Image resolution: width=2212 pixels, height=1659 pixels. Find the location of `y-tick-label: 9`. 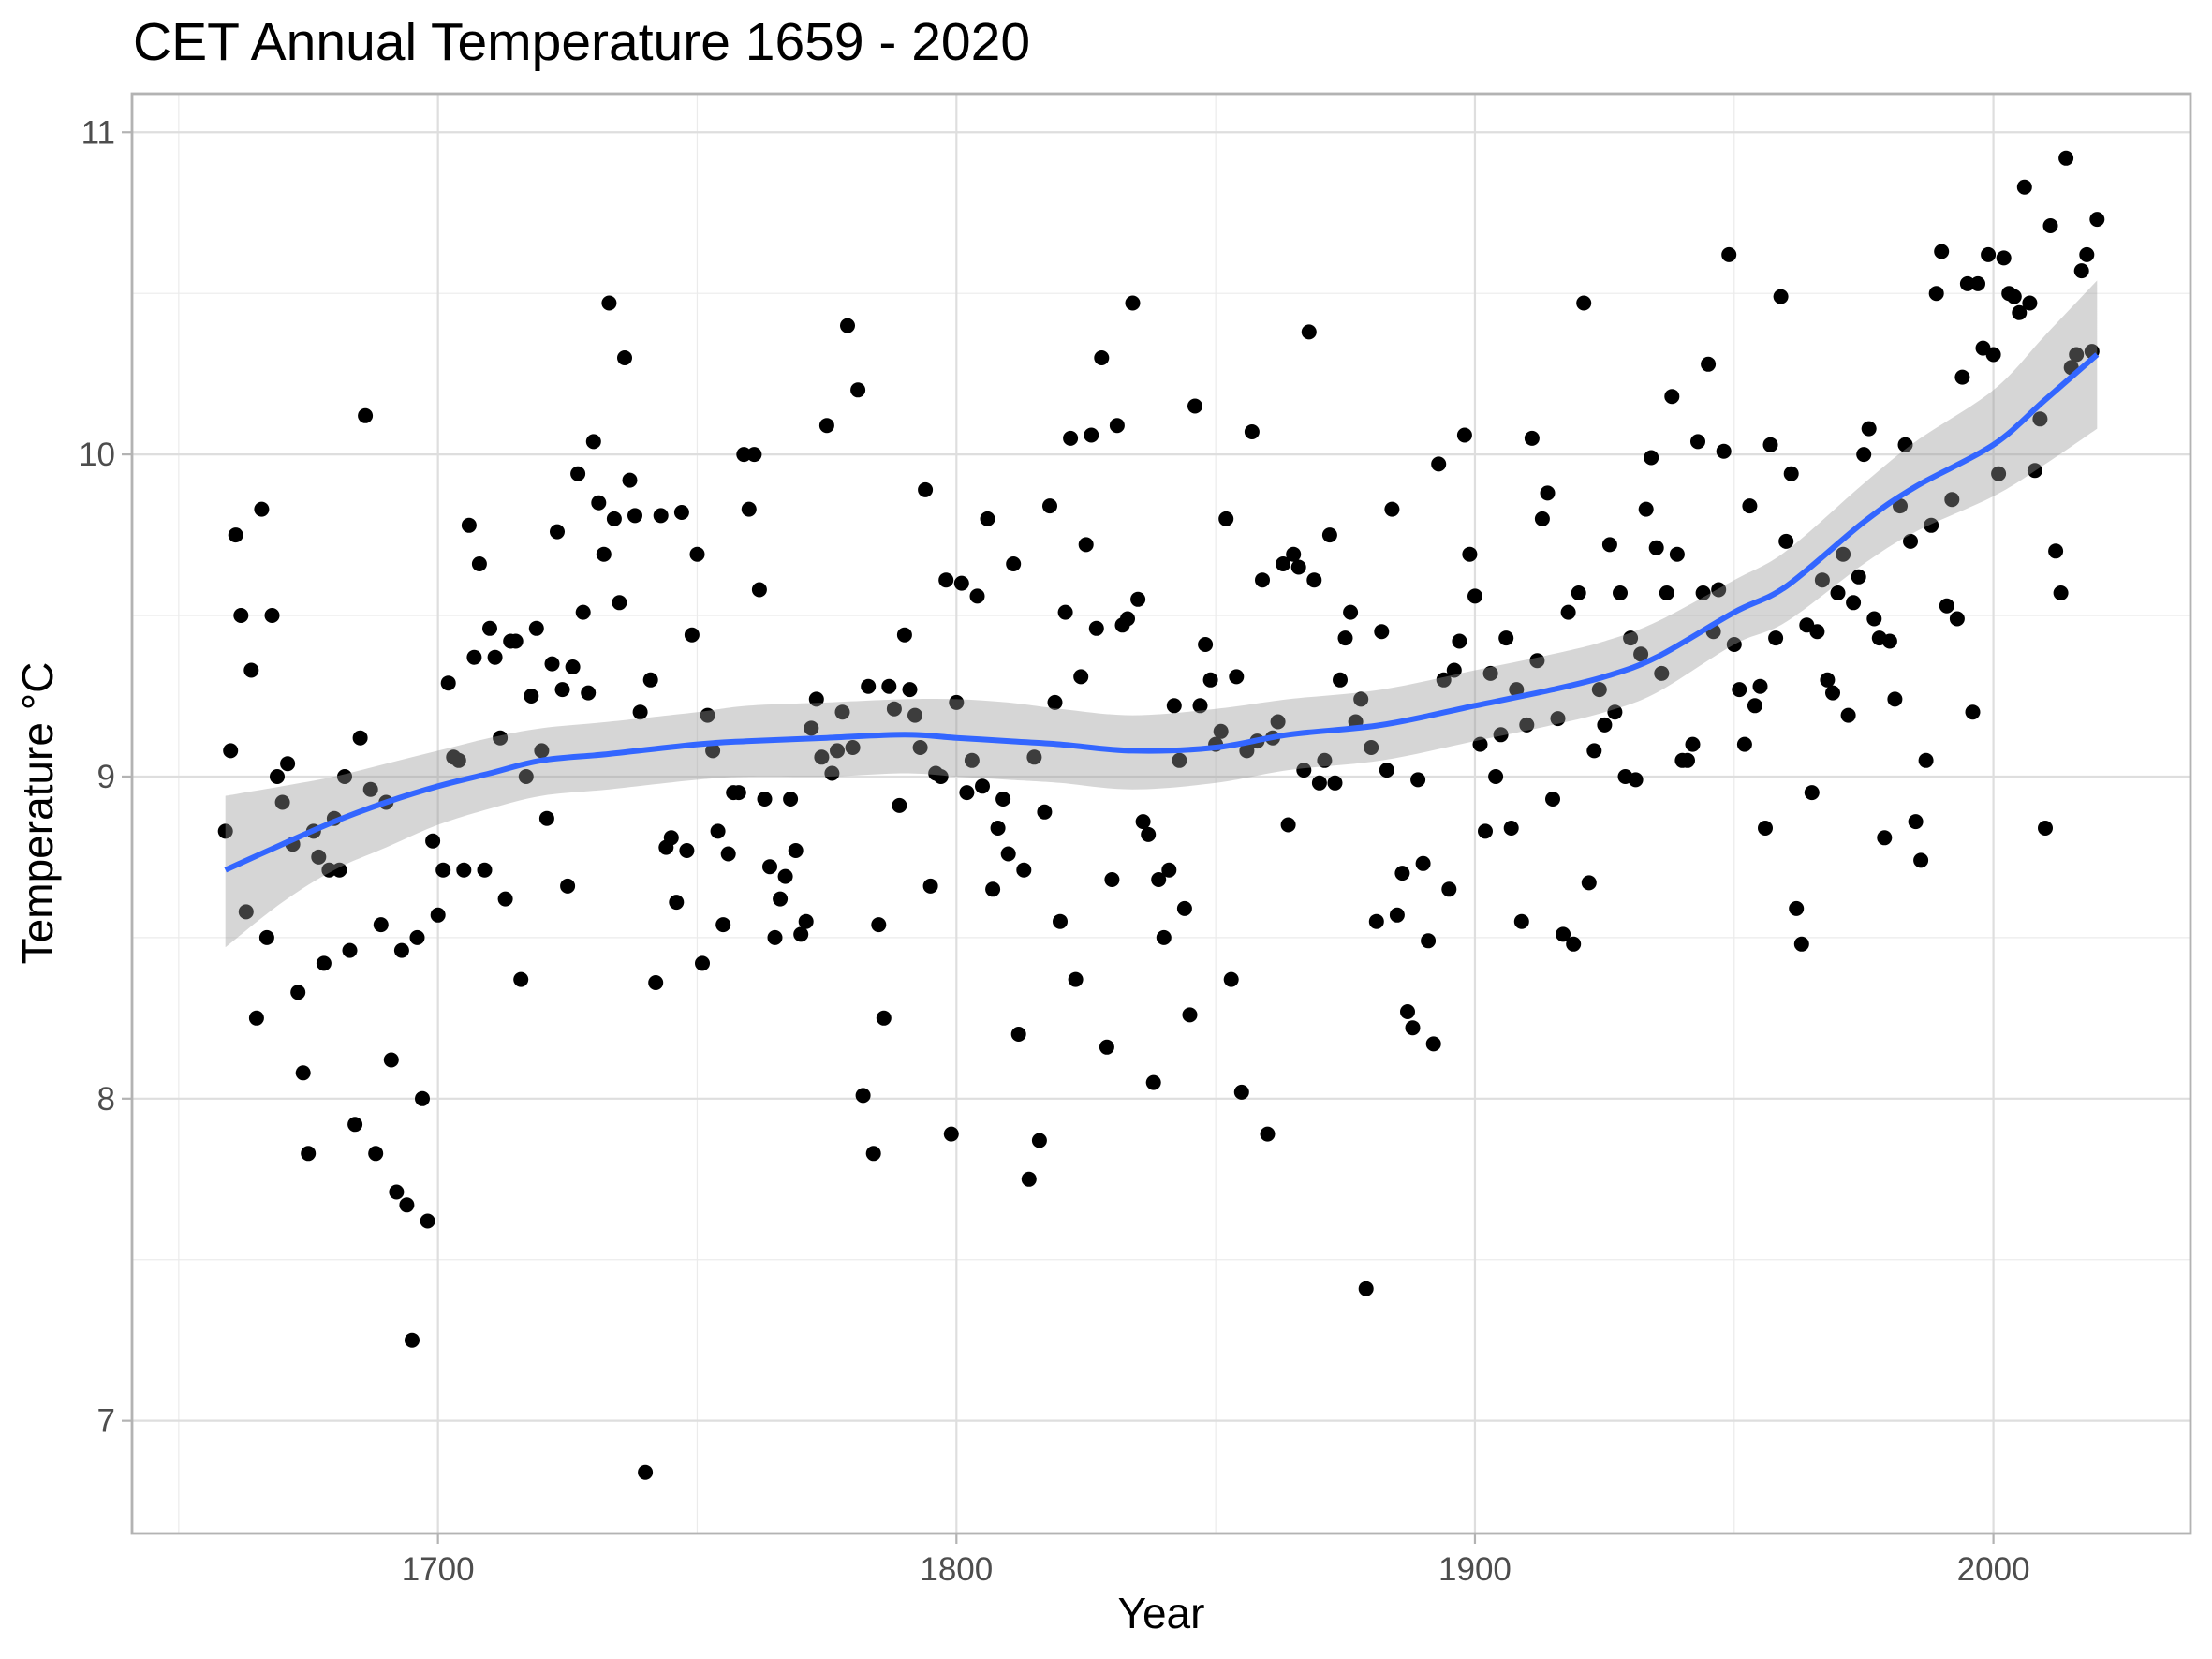

y-tick-label: 9 is located at coordinates (106, 777).